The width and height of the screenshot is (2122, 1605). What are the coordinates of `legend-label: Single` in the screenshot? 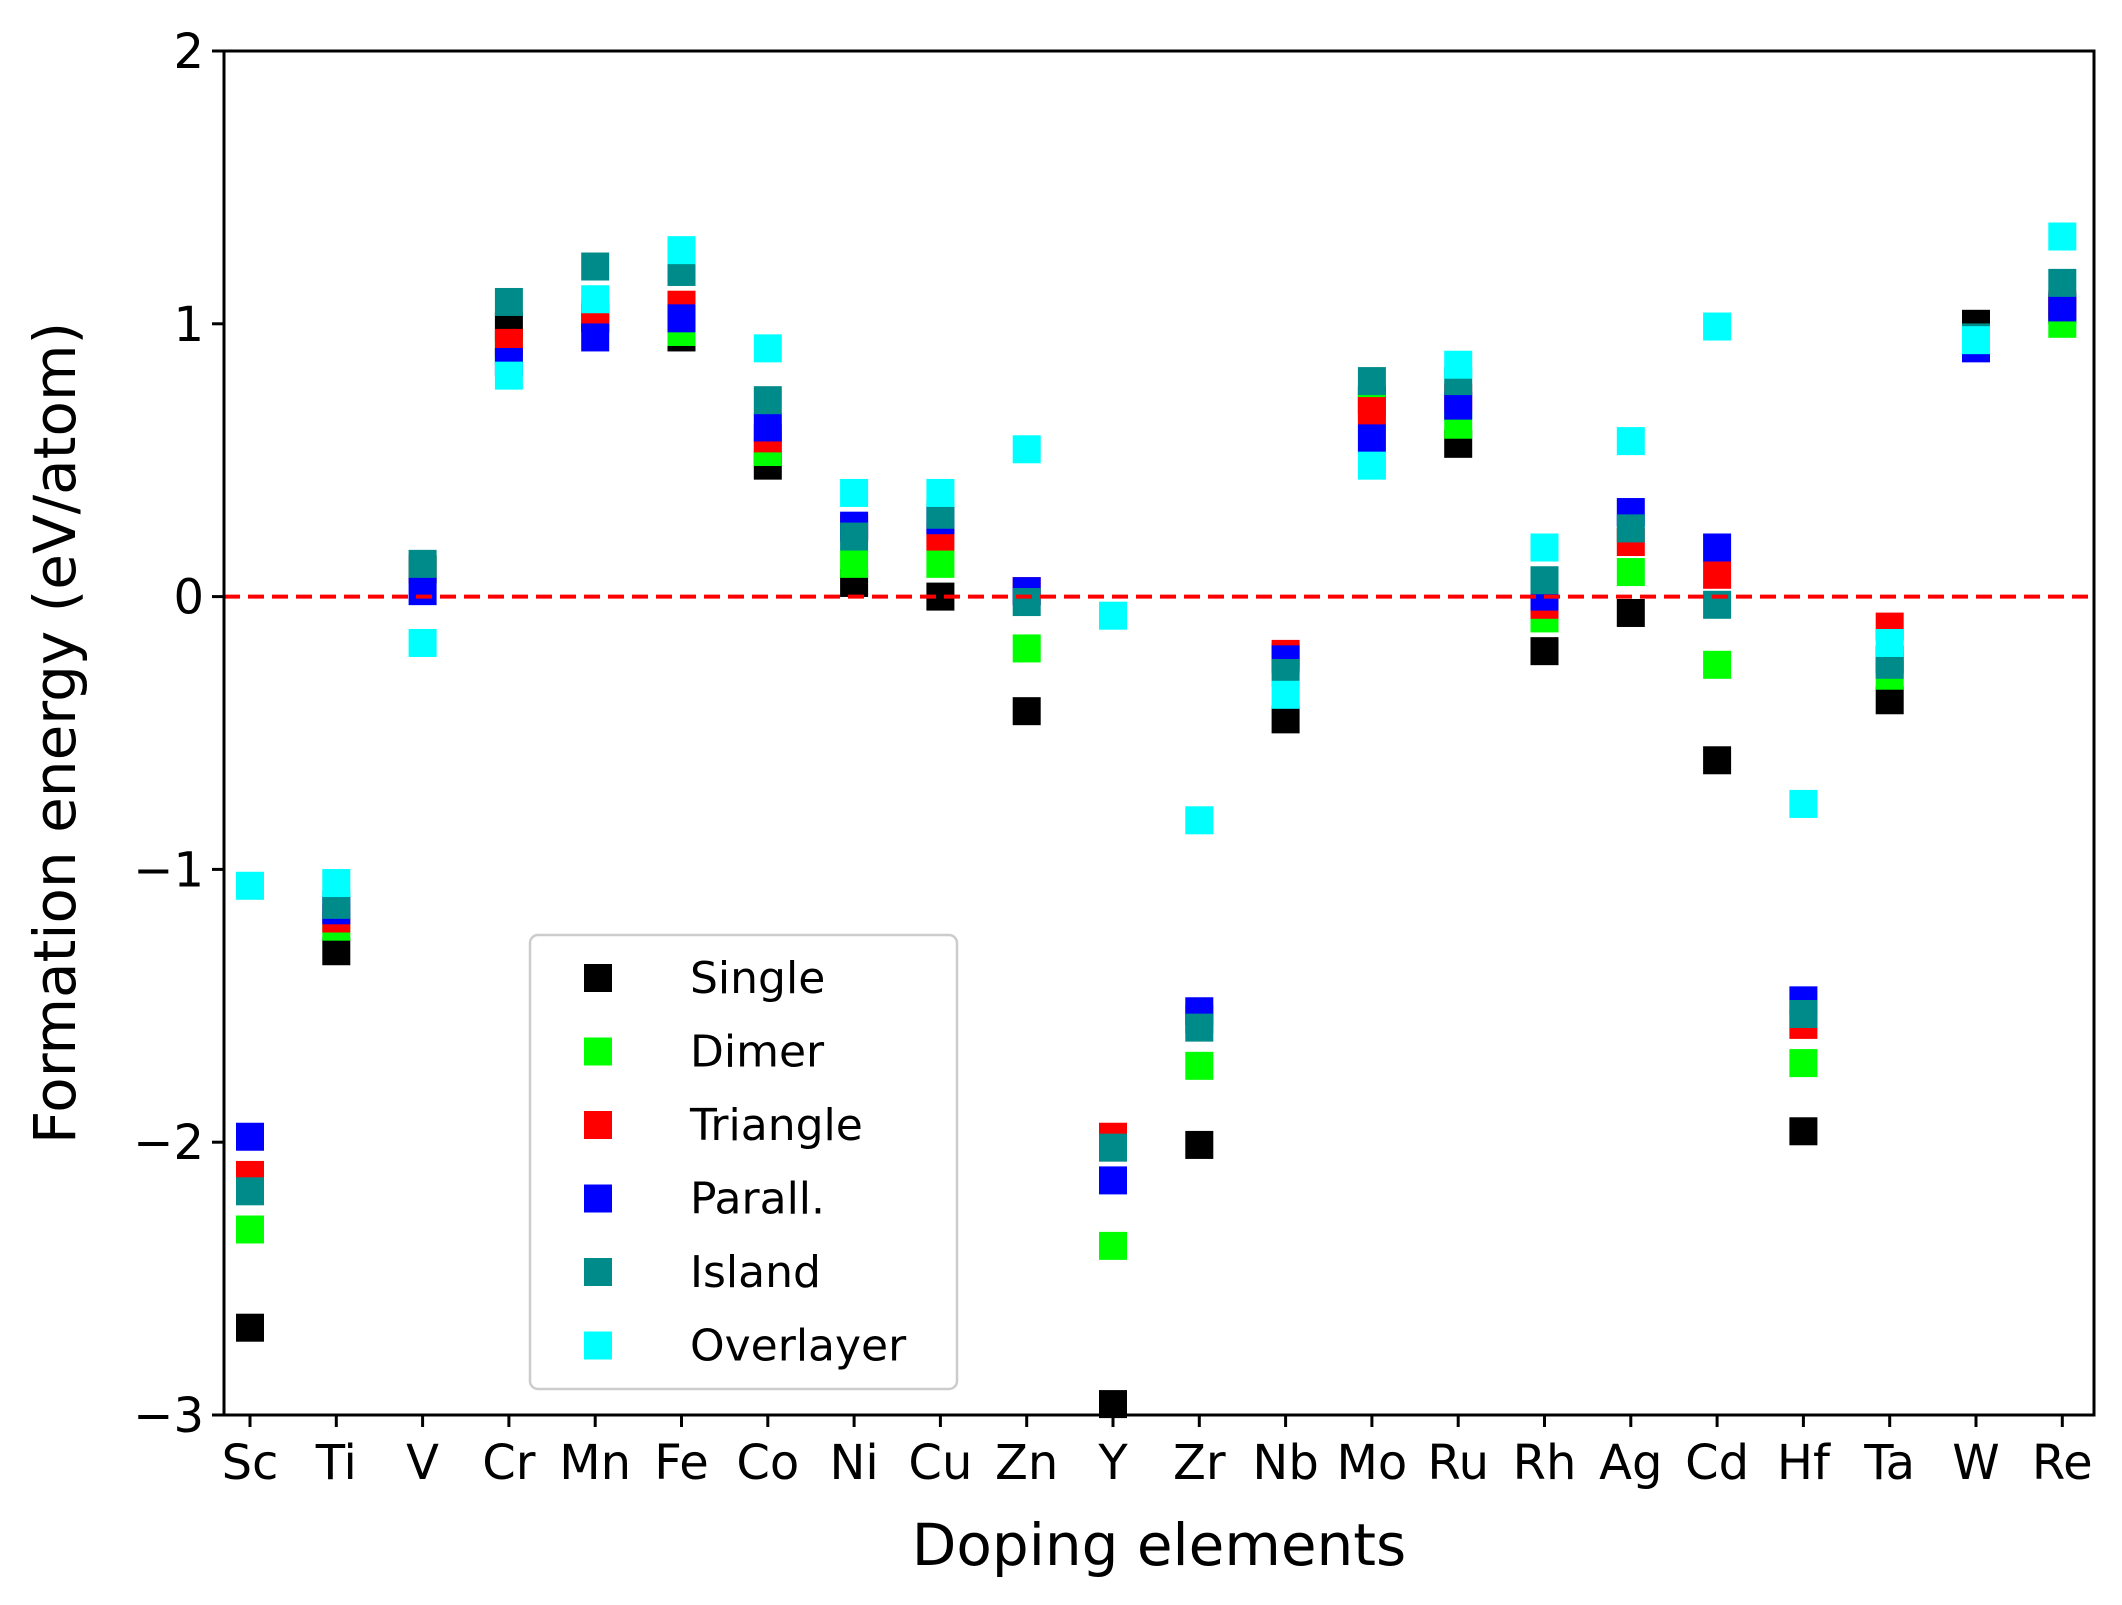 It's located at (757, 978).